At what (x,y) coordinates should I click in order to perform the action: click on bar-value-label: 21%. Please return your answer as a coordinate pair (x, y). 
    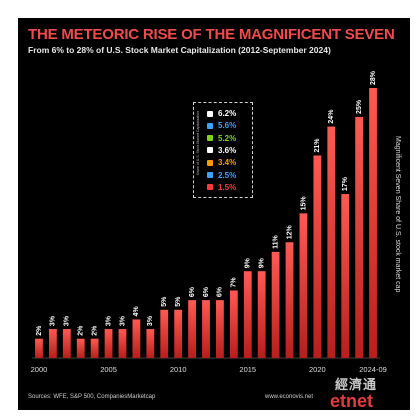
    Looking at the image, I should click on (317, 145).